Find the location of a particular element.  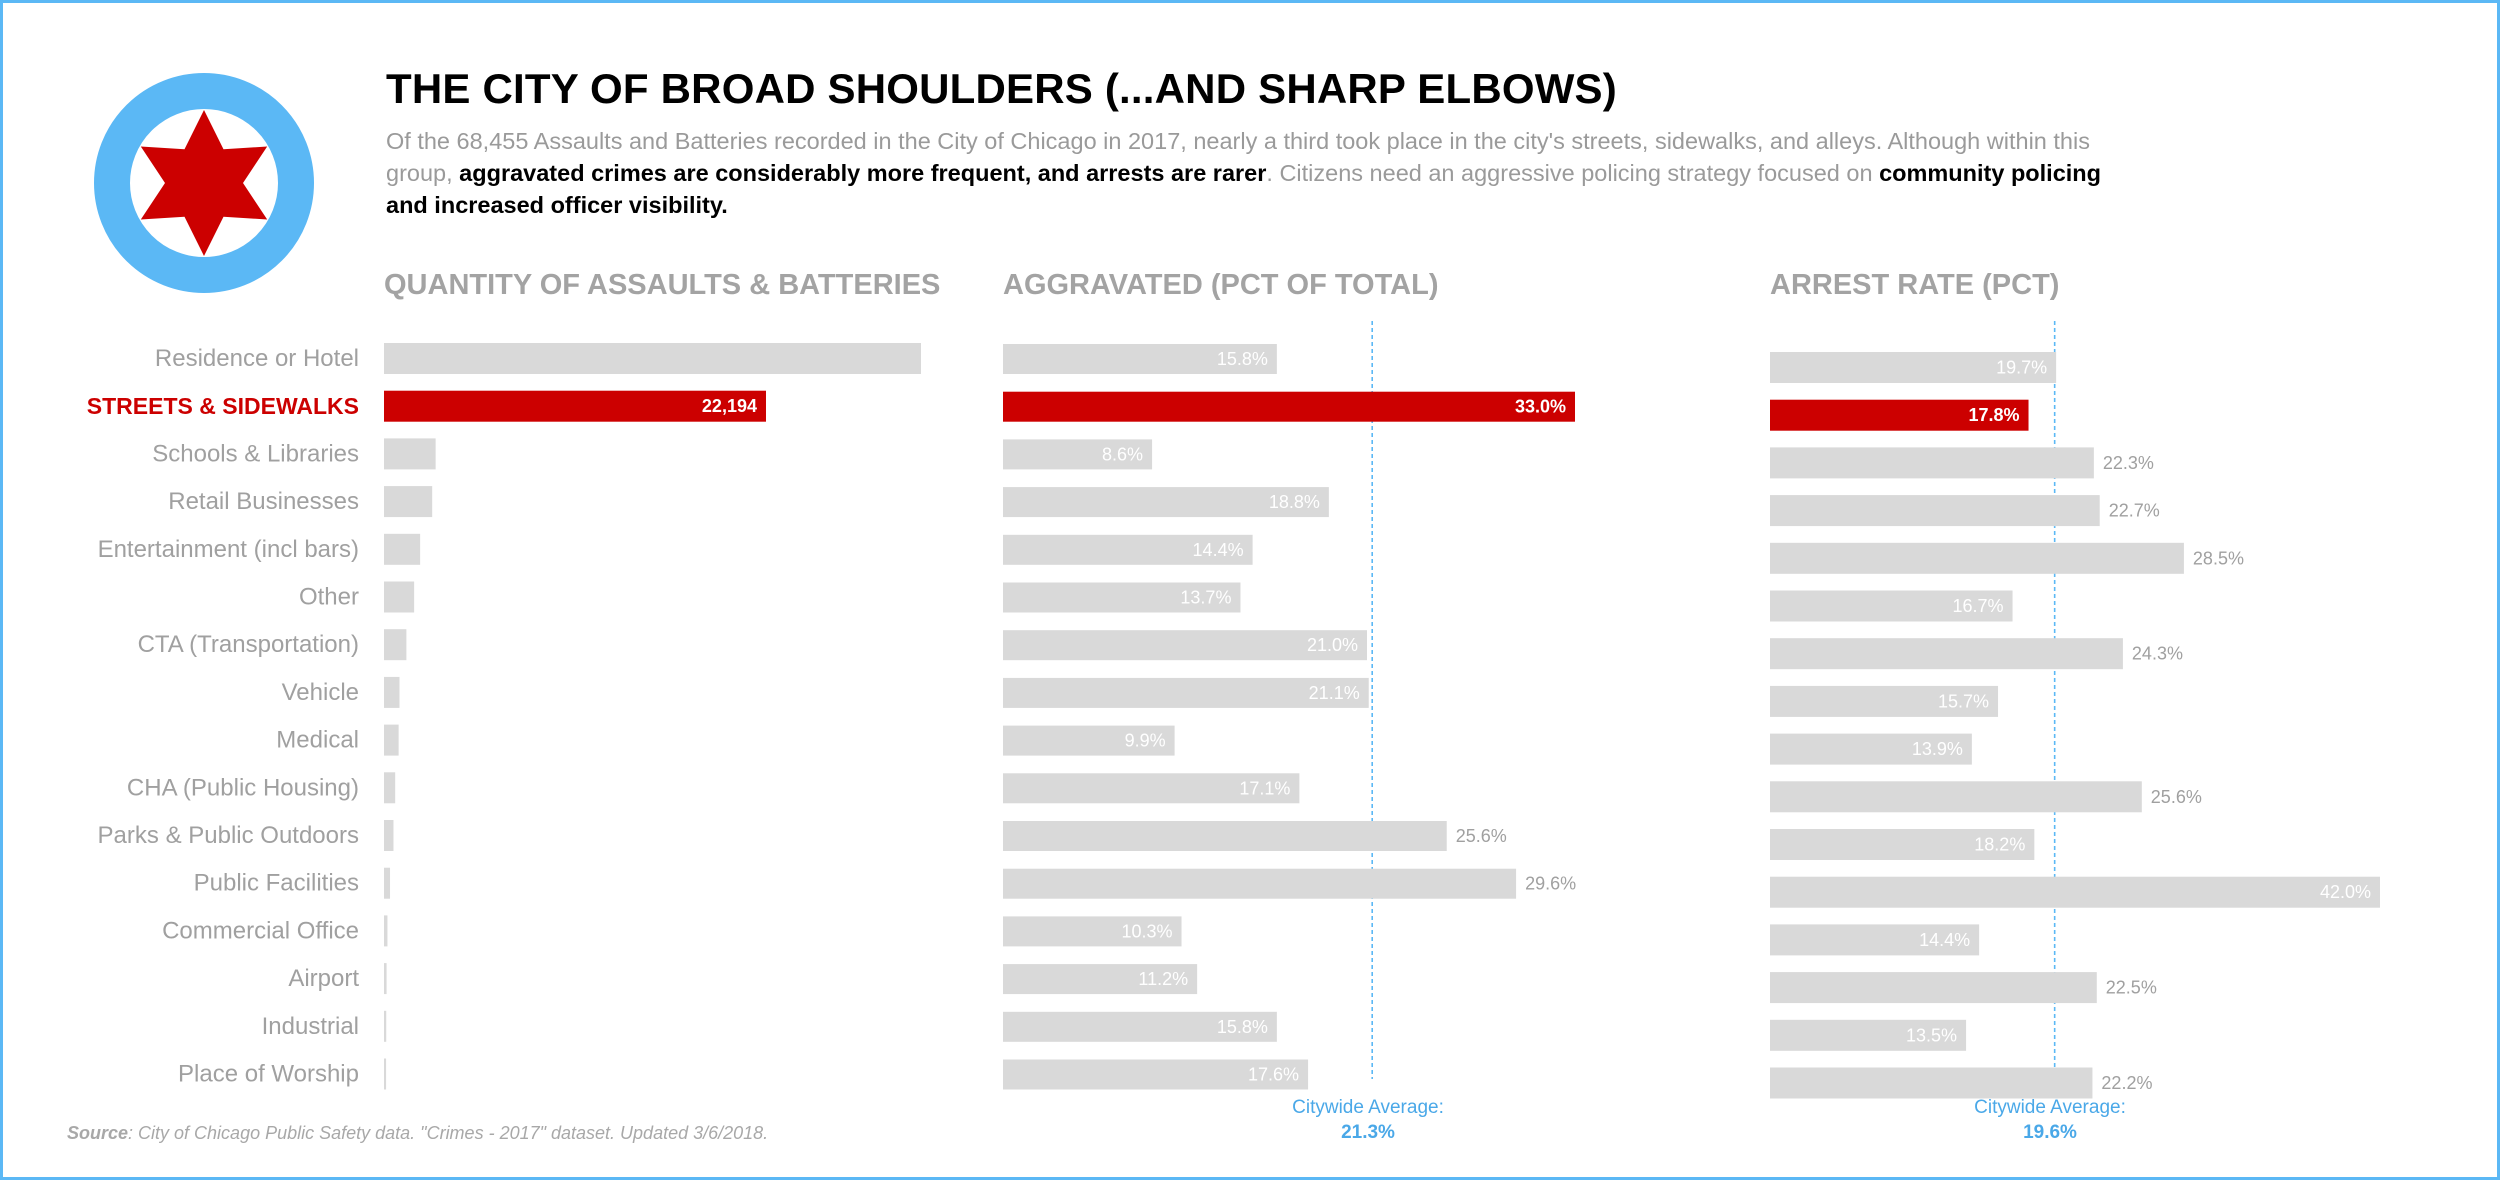

category-label: Industrial is located at coordinates (310, 1026).